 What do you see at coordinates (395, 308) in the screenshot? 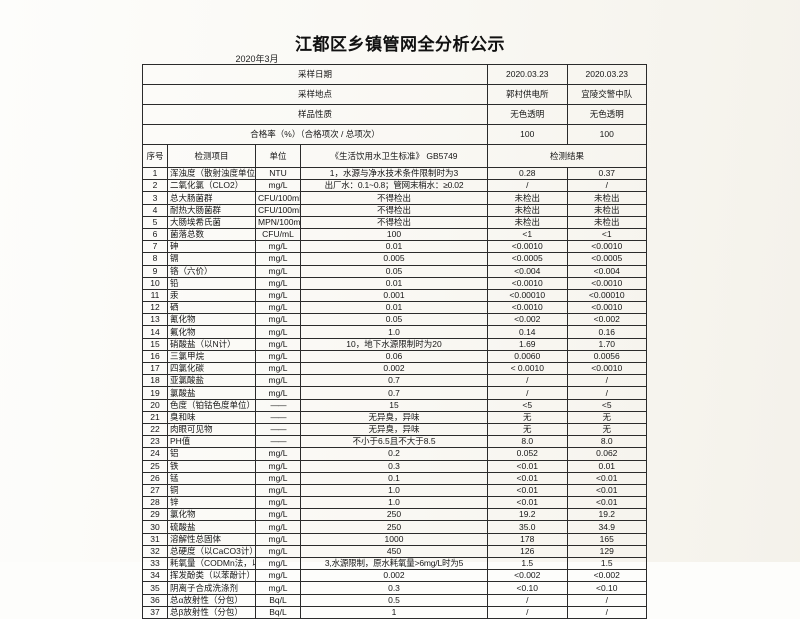
I see `table-row: 12 硒 mg/L 0.01 <0.0010 <0.0010` at bounding box center [395, 308].